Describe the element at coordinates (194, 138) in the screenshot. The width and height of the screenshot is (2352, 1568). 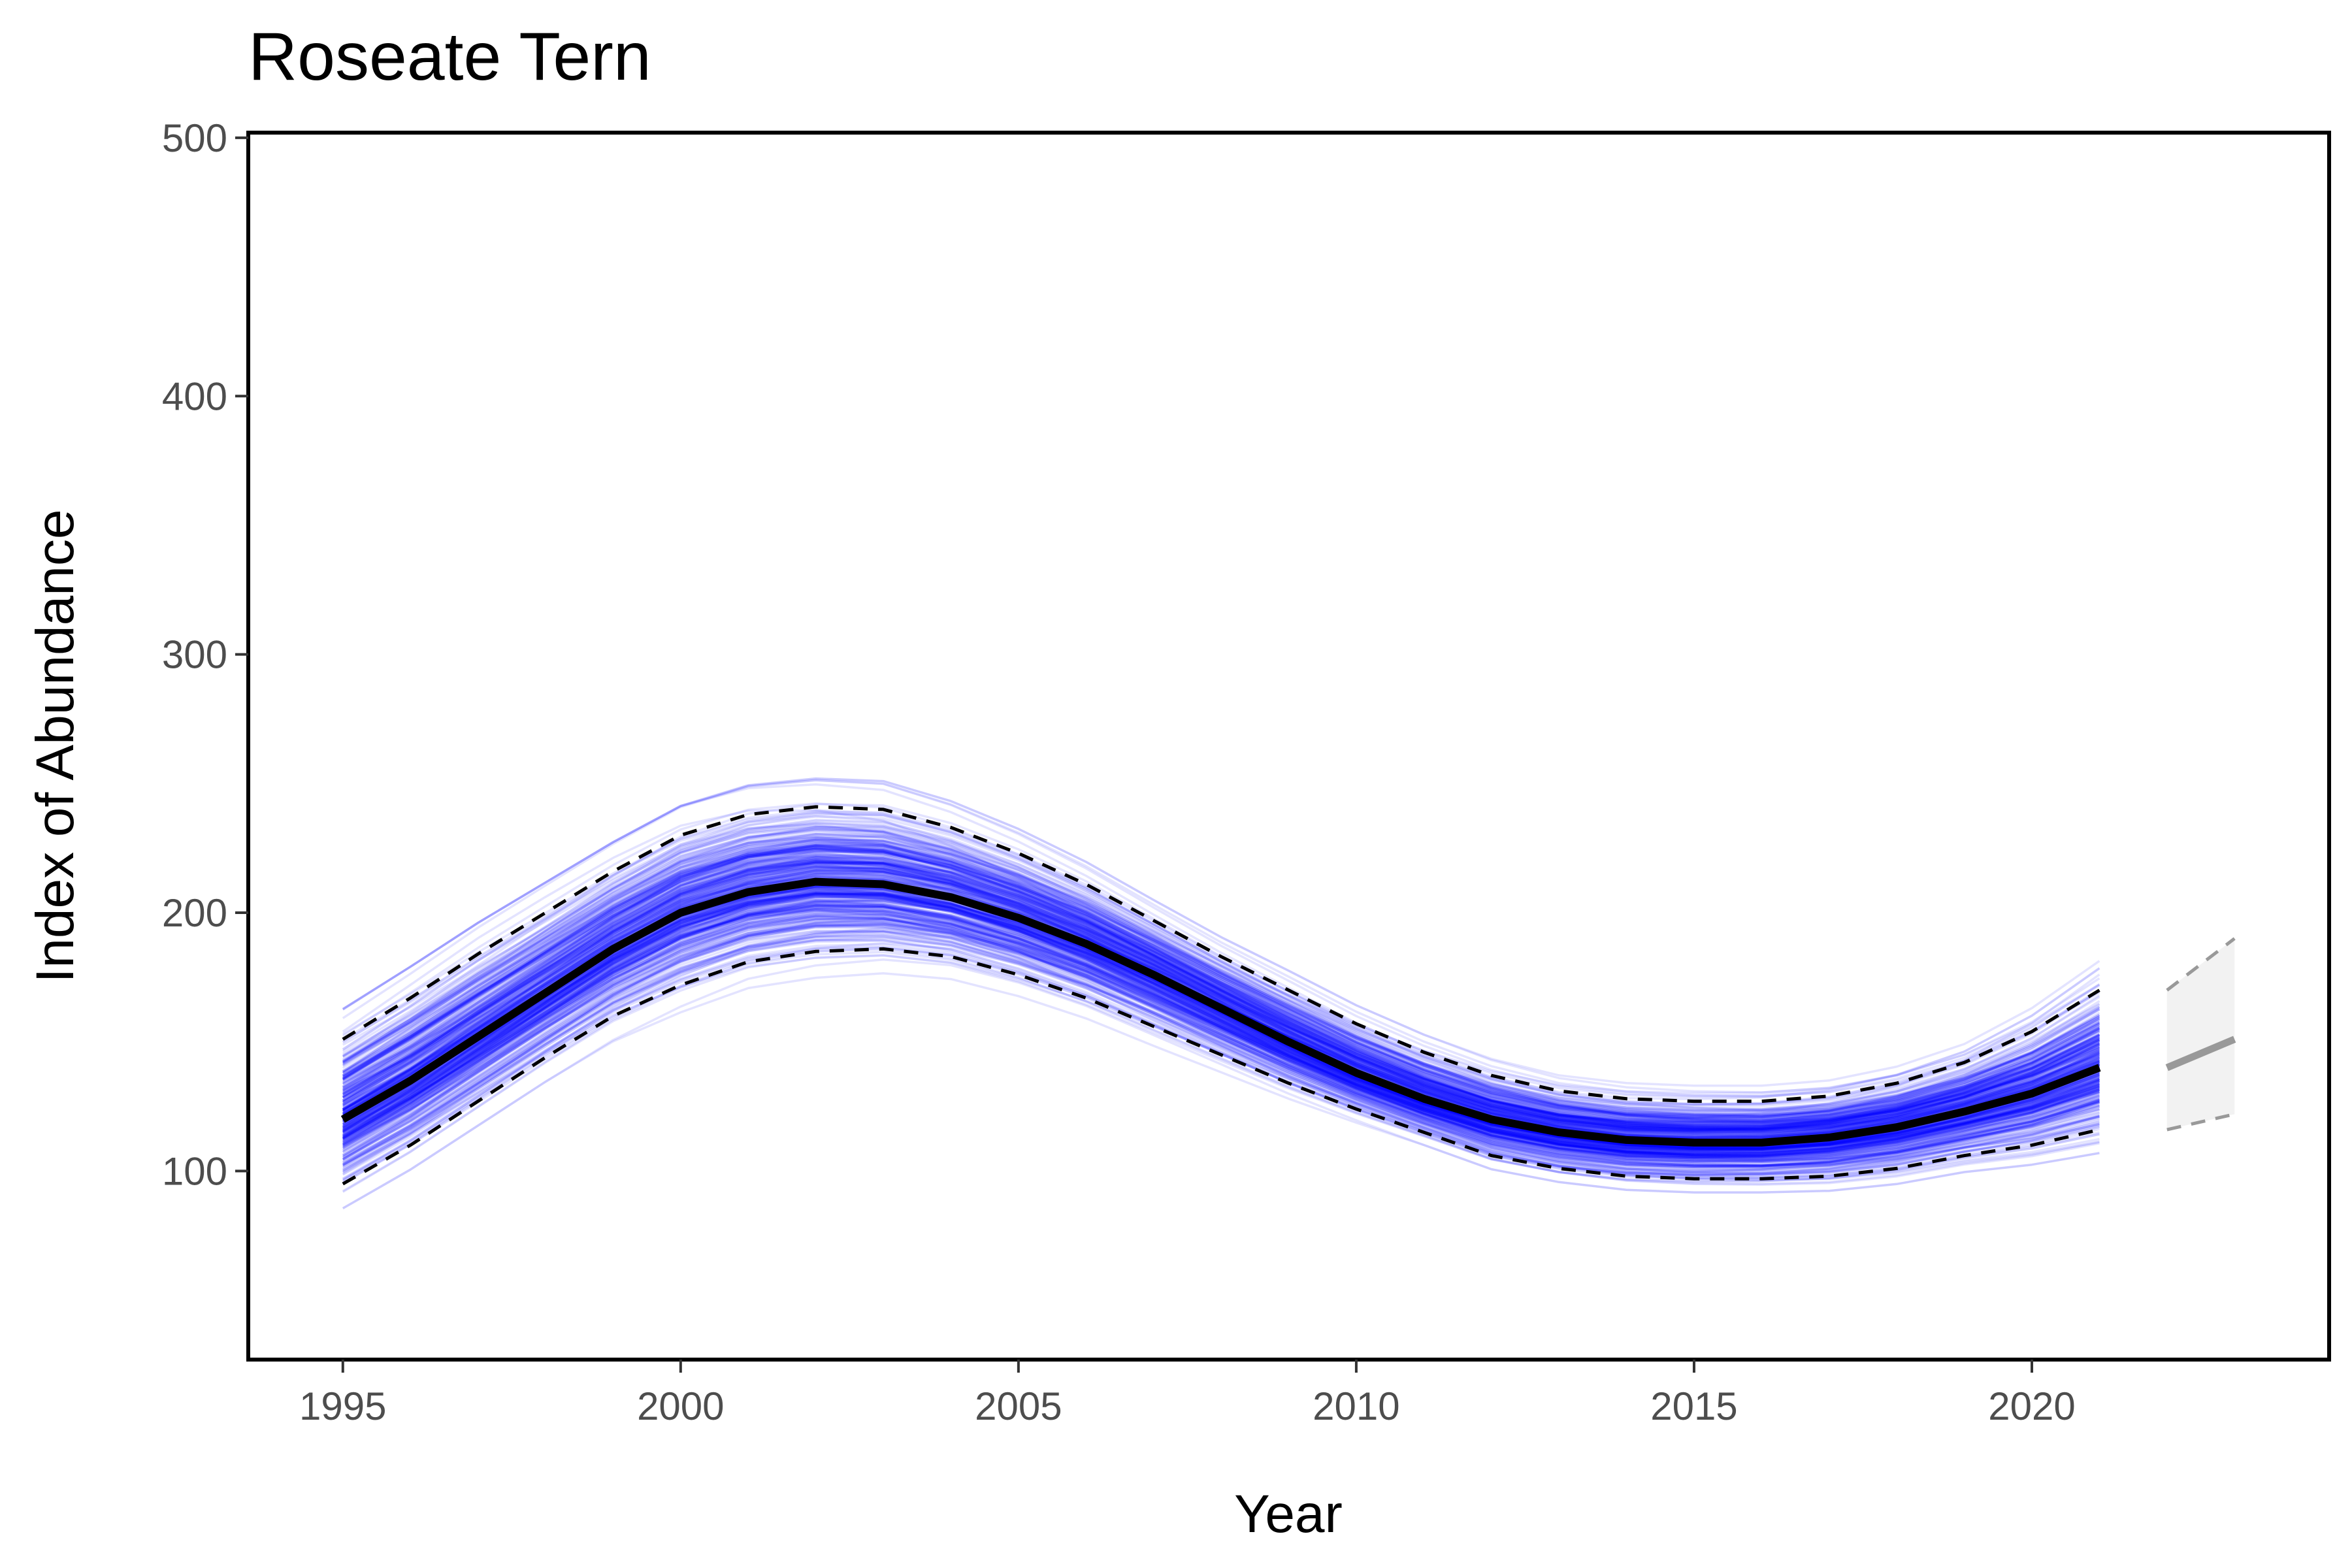
I see `y-tick-label: 500` at that location.